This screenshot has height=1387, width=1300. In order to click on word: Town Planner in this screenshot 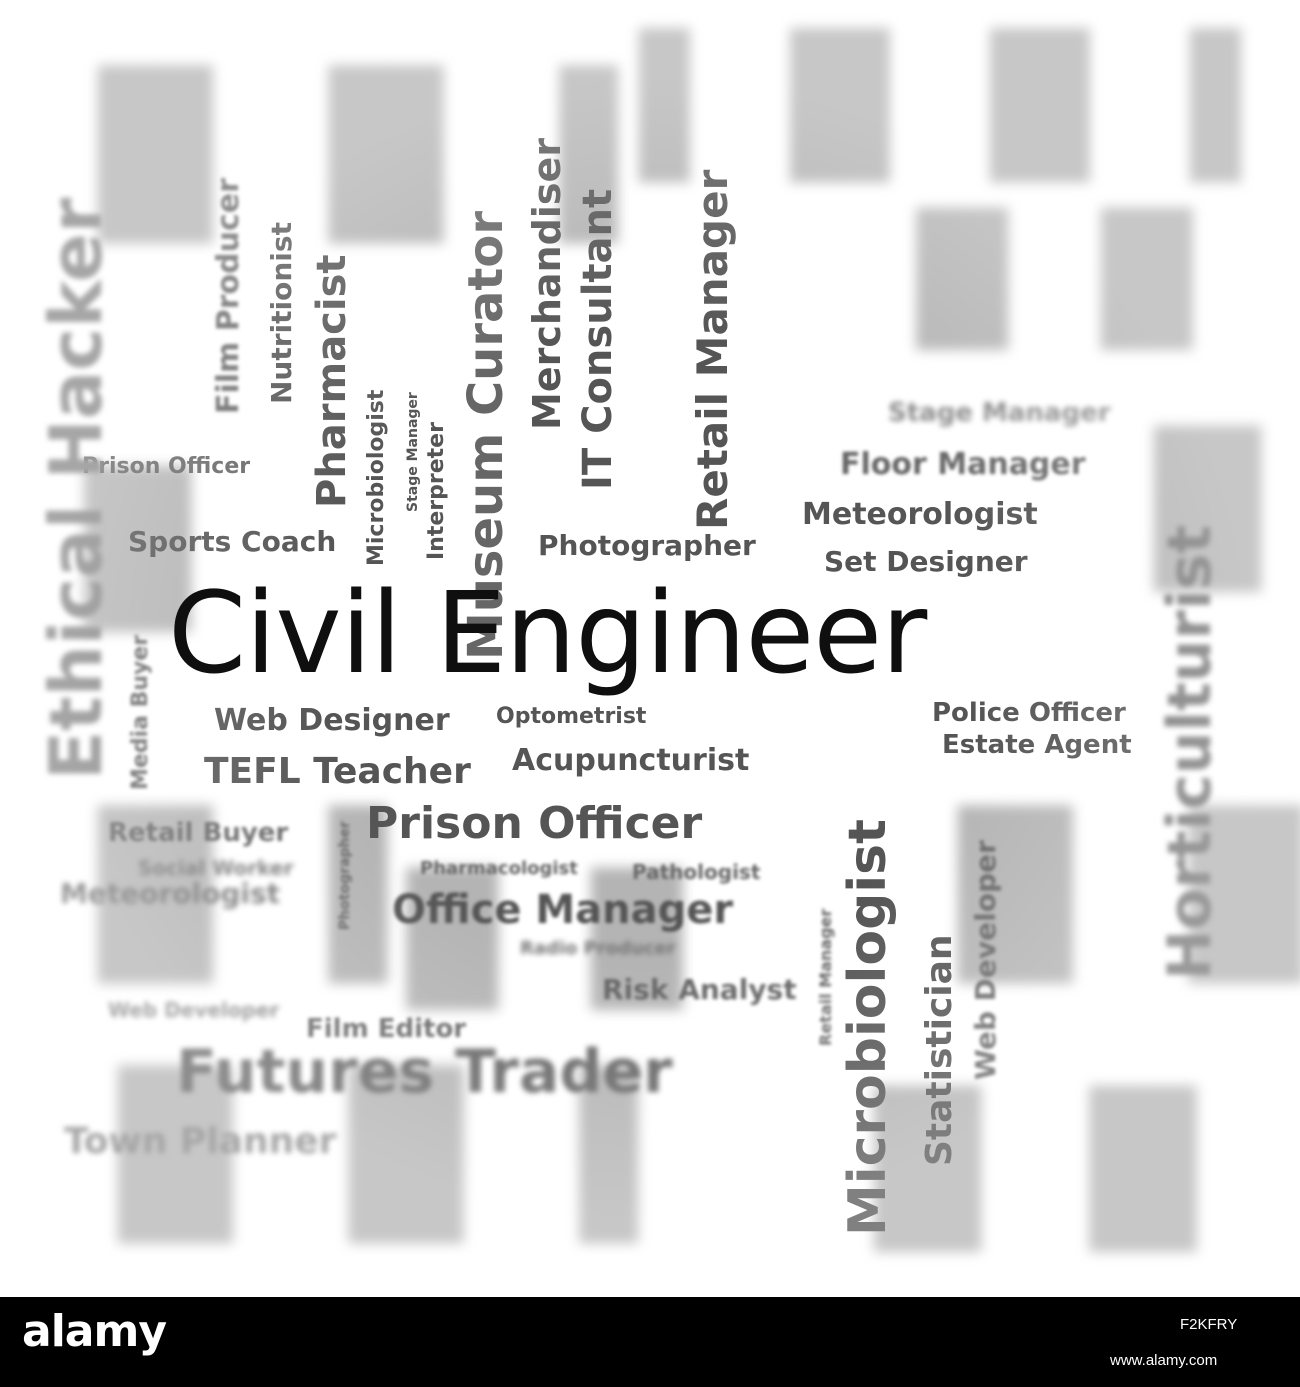, I will do `click(200, 1141)`.